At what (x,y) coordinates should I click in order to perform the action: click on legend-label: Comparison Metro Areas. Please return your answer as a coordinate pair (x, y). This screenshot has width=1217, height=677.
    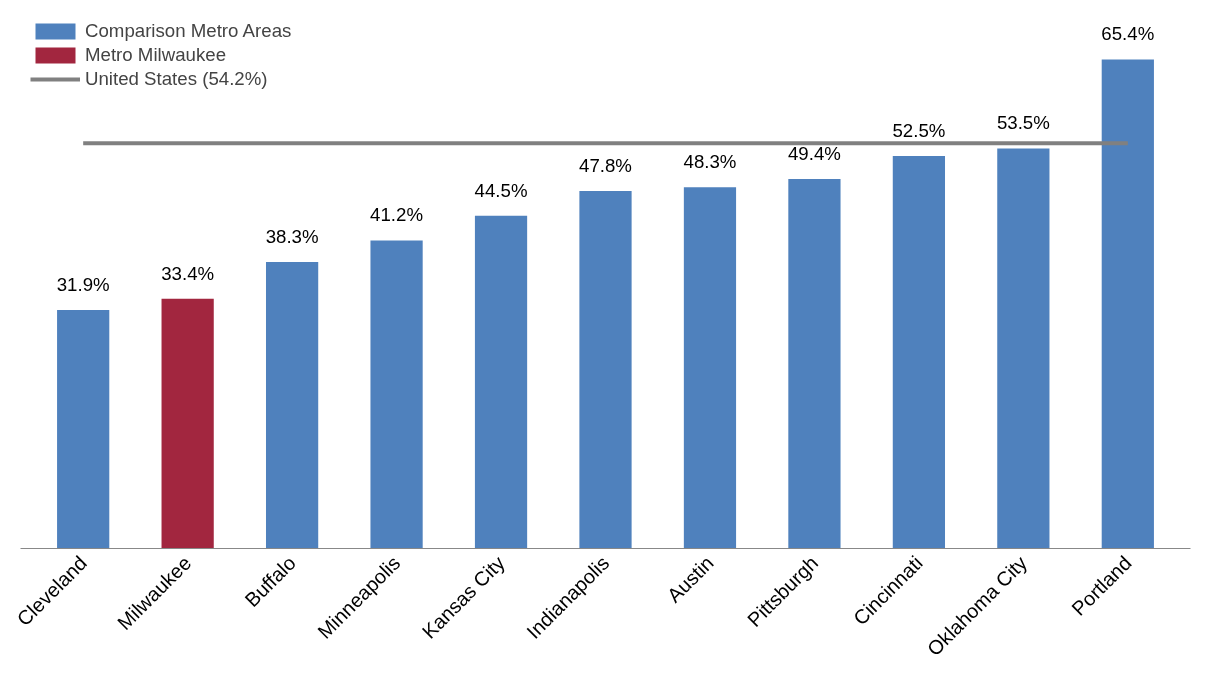
    Looking at the image, I should click on (188, 31).